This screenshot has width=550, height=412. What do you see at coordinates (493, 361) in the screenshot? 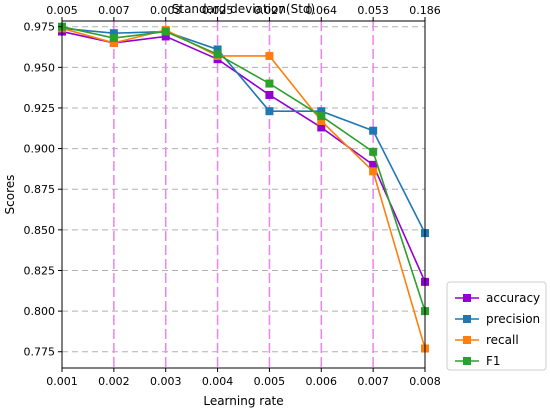
I see `legend-label-f1: F1` at bounding box center [493, 361].